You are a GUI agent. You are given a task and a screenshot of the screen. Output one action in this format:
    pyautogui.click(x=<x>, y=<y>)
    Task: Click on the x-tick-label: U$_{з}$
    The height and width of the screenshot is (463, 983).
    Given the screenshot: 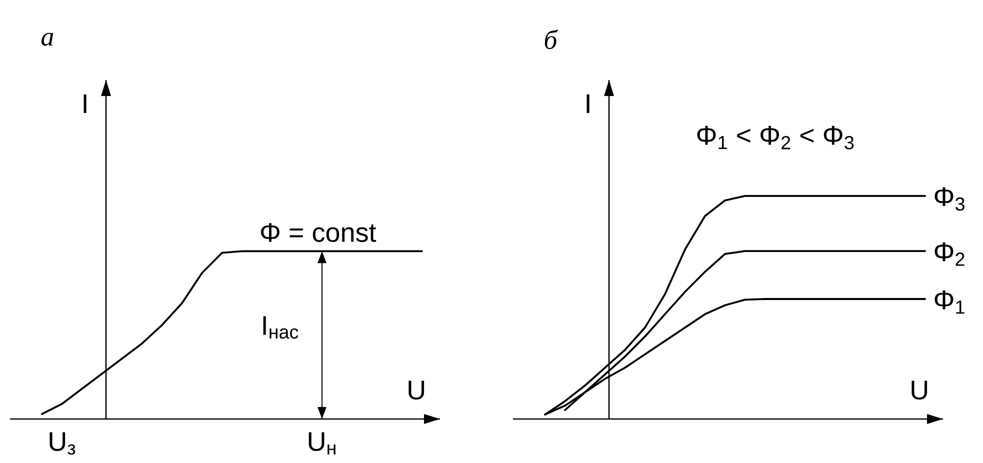 What is the action you would take?
    pyautogui.click(x=63, y=443)
    